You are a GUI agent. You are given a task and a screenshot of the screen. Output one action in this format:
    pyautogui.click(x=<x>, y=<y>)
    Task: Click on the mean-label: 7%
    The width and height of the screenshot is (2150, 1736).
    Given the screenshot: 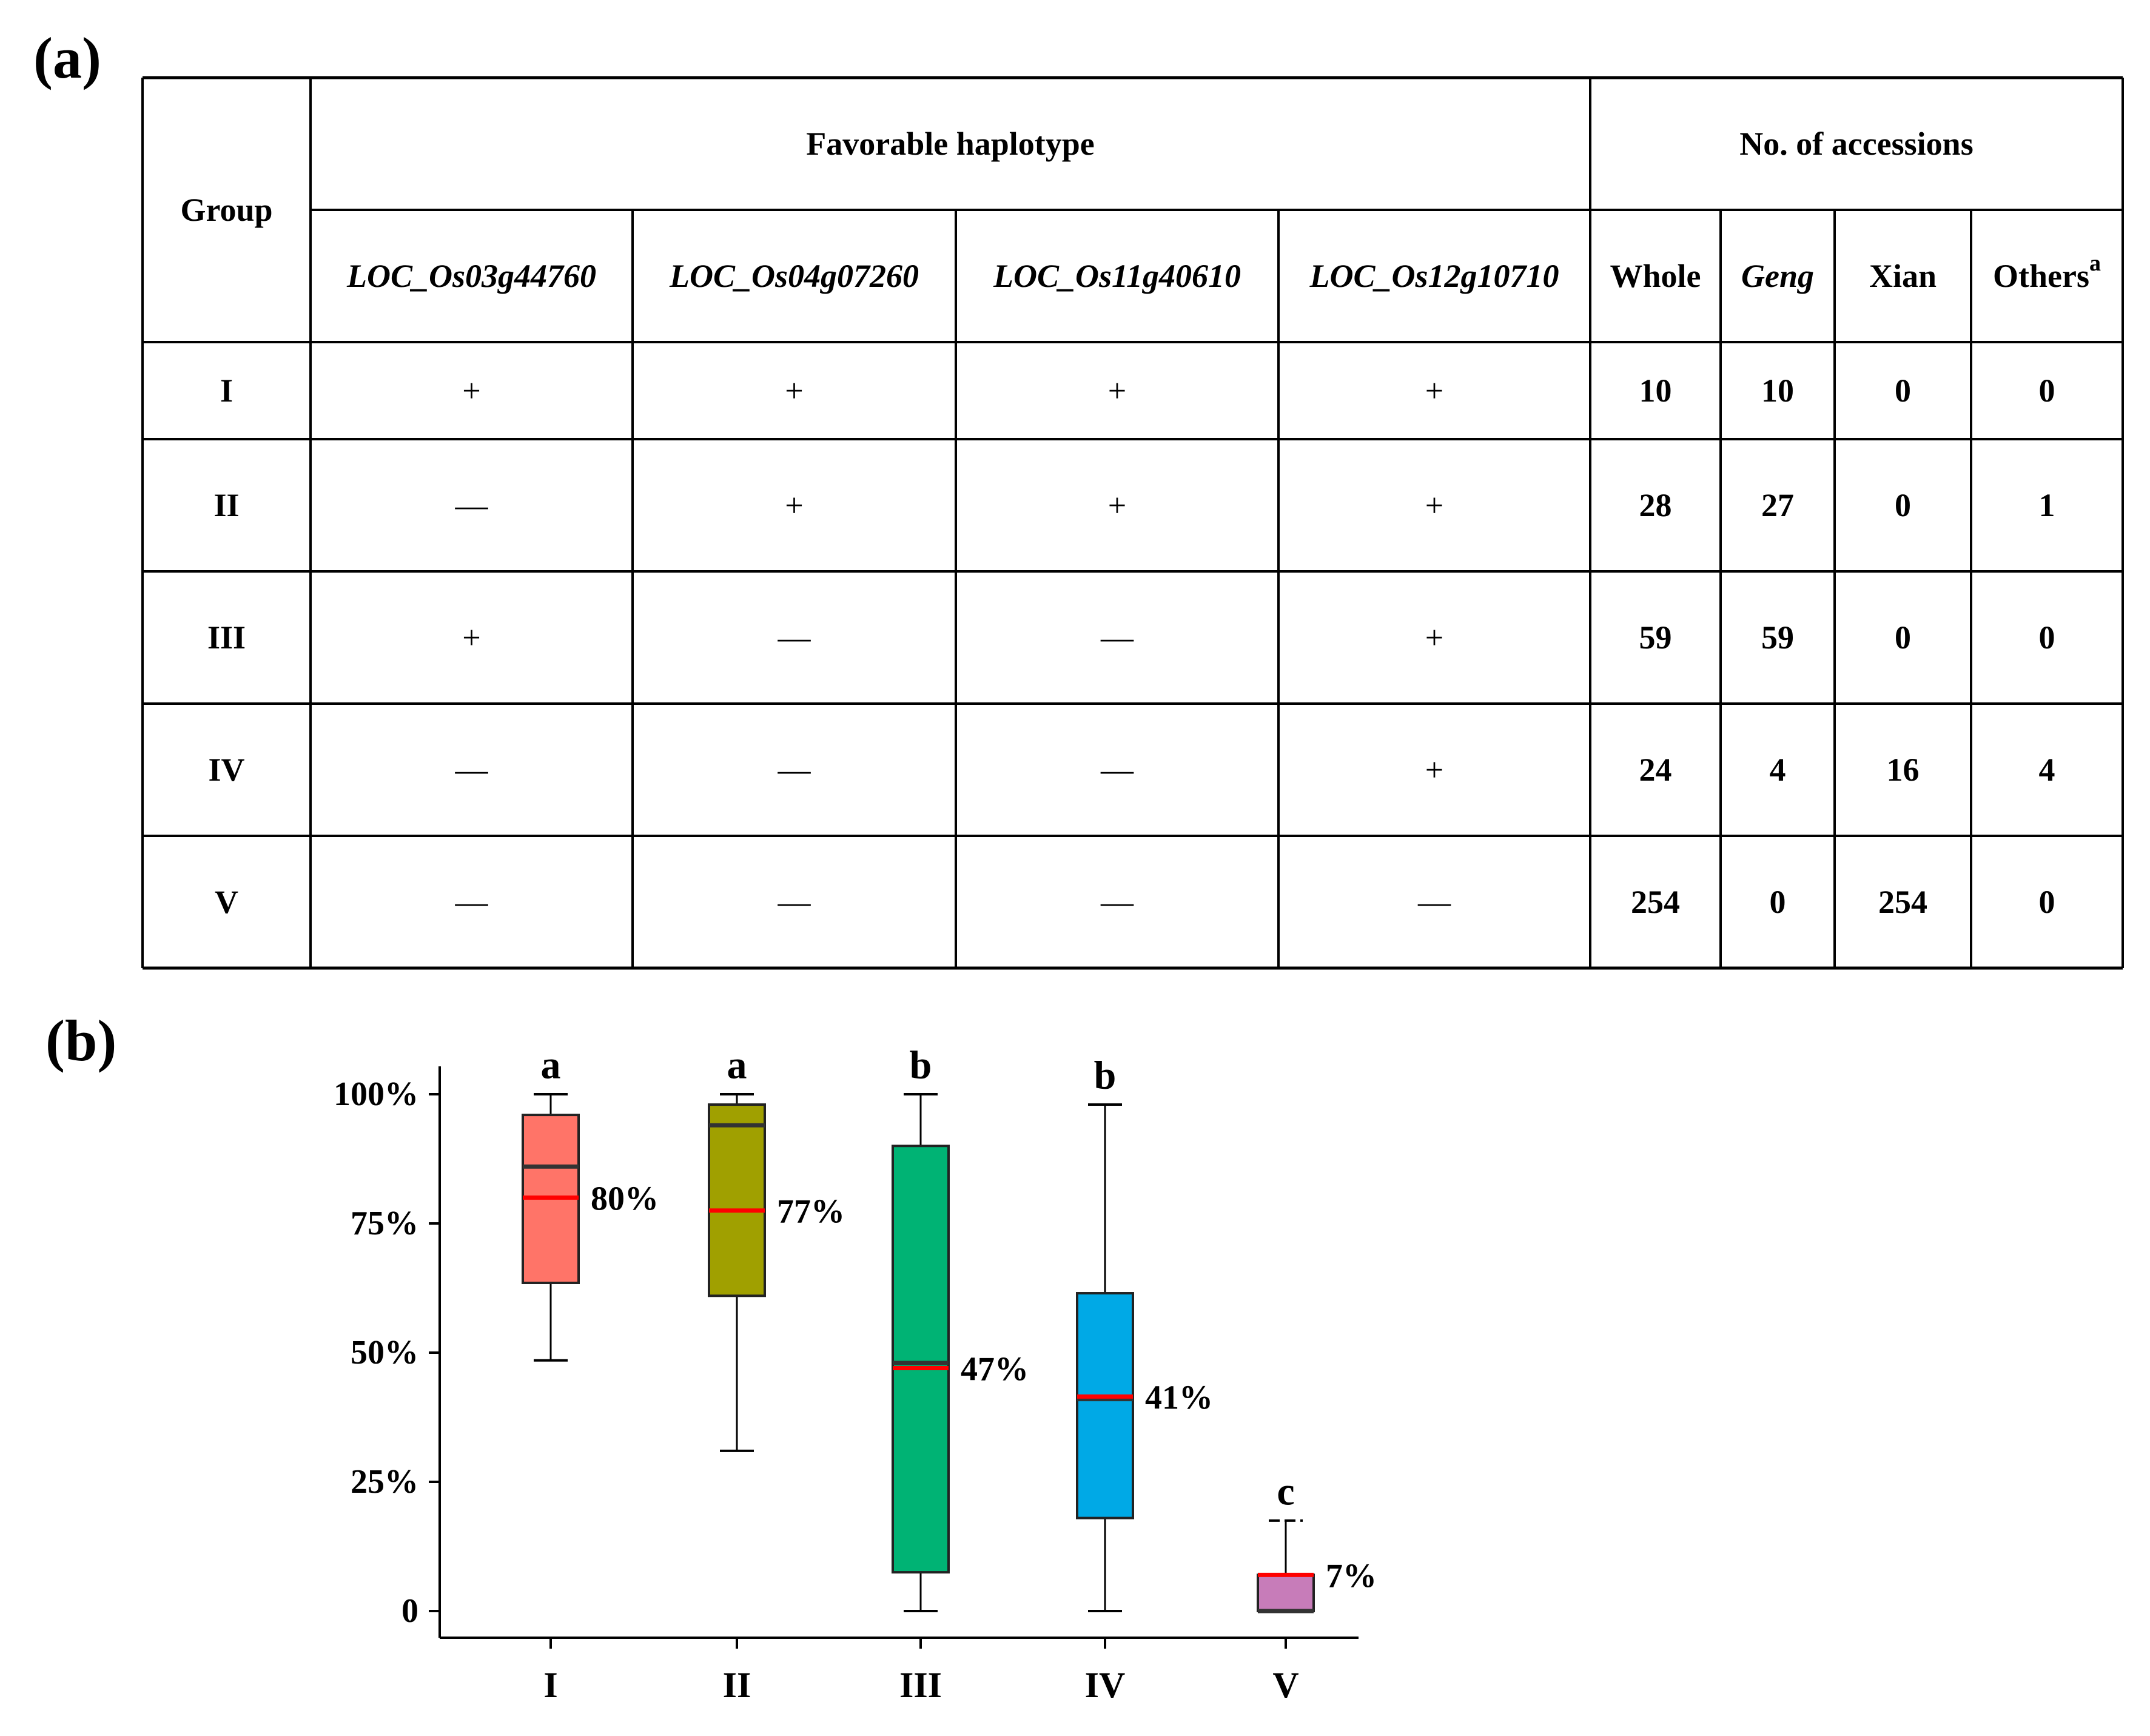 What is the action you would take?
    pyautogui.click(x=1351, y=1576)
    